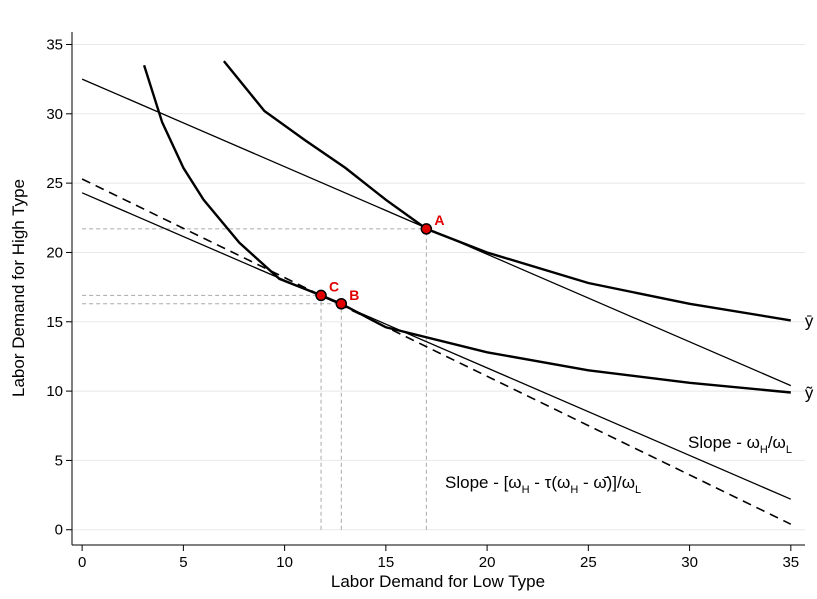 The width and height of the screenshot is (817, 599). Describe the element at coordinates (809, 392) in the screenshot. I see `curve-label: ỹ` at that location.